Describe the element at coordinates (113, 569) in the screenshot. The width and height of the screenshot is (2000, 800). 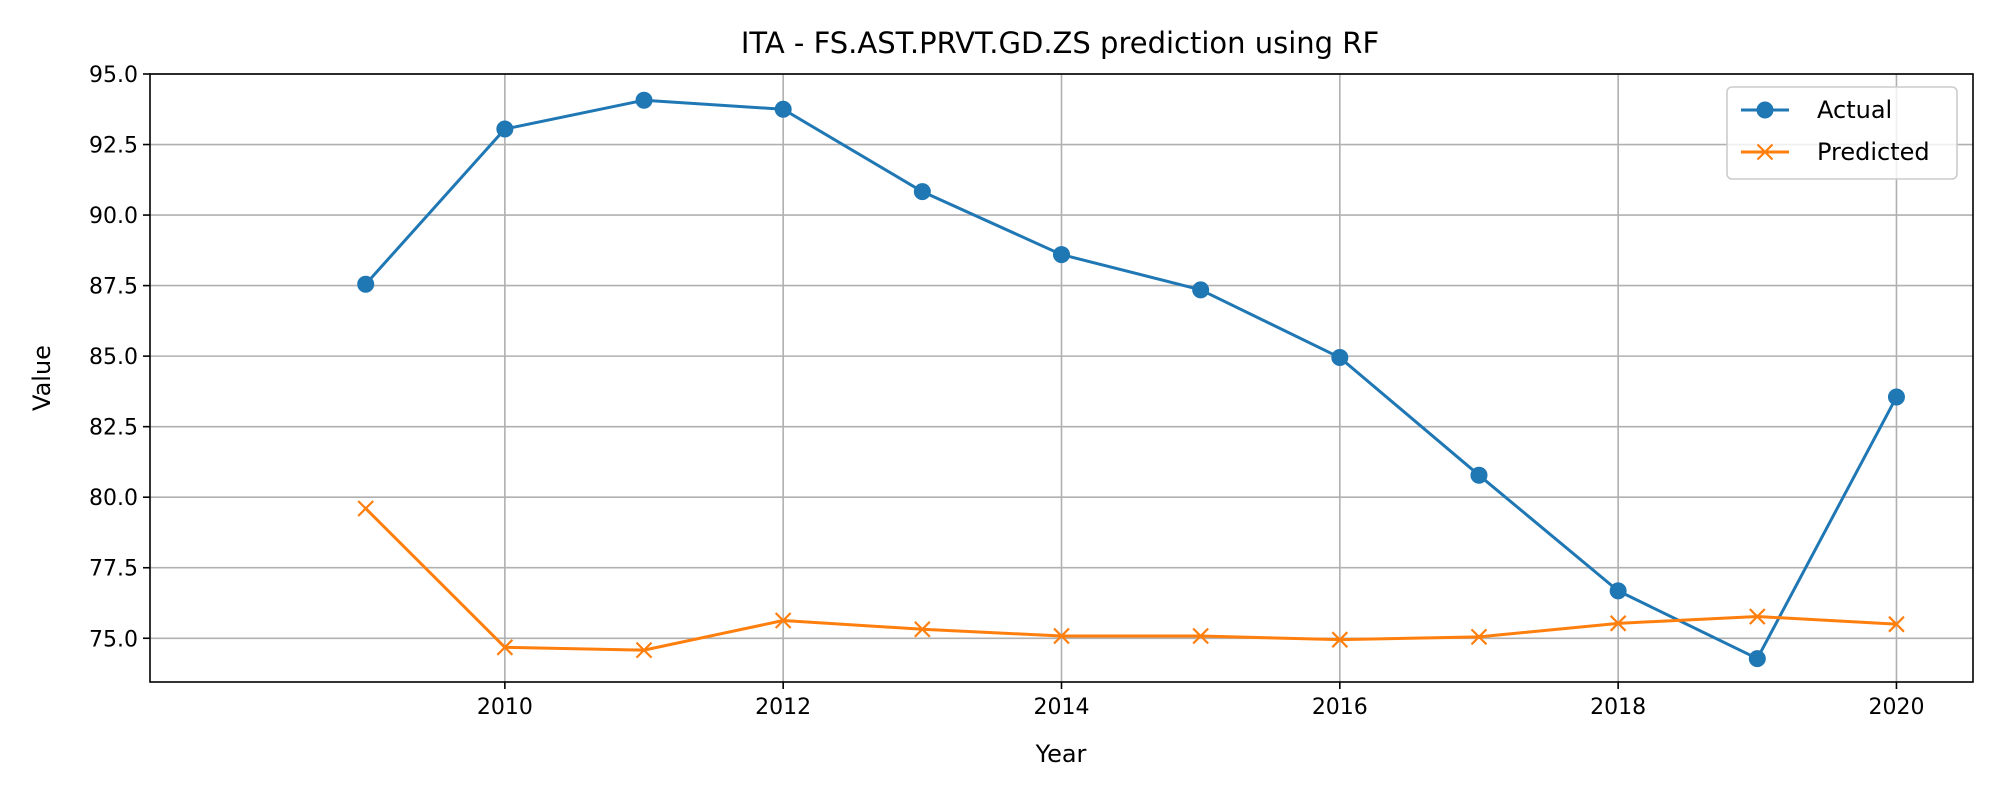
I see `y-tick-label: 77.5` at that location.